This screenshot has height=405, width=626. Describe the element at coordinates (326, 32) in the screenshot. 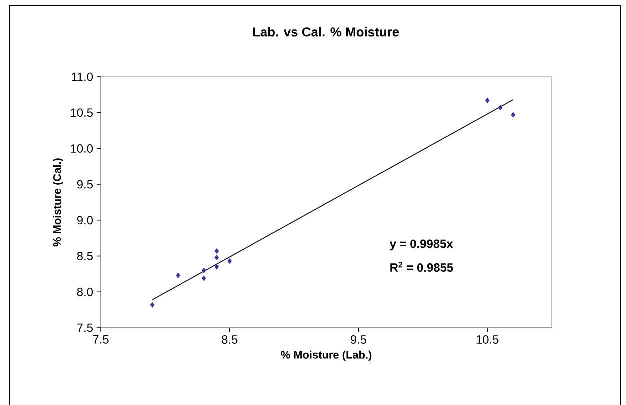

I see `chart-title: Lab. vs Cal. % Moisture` at that location.